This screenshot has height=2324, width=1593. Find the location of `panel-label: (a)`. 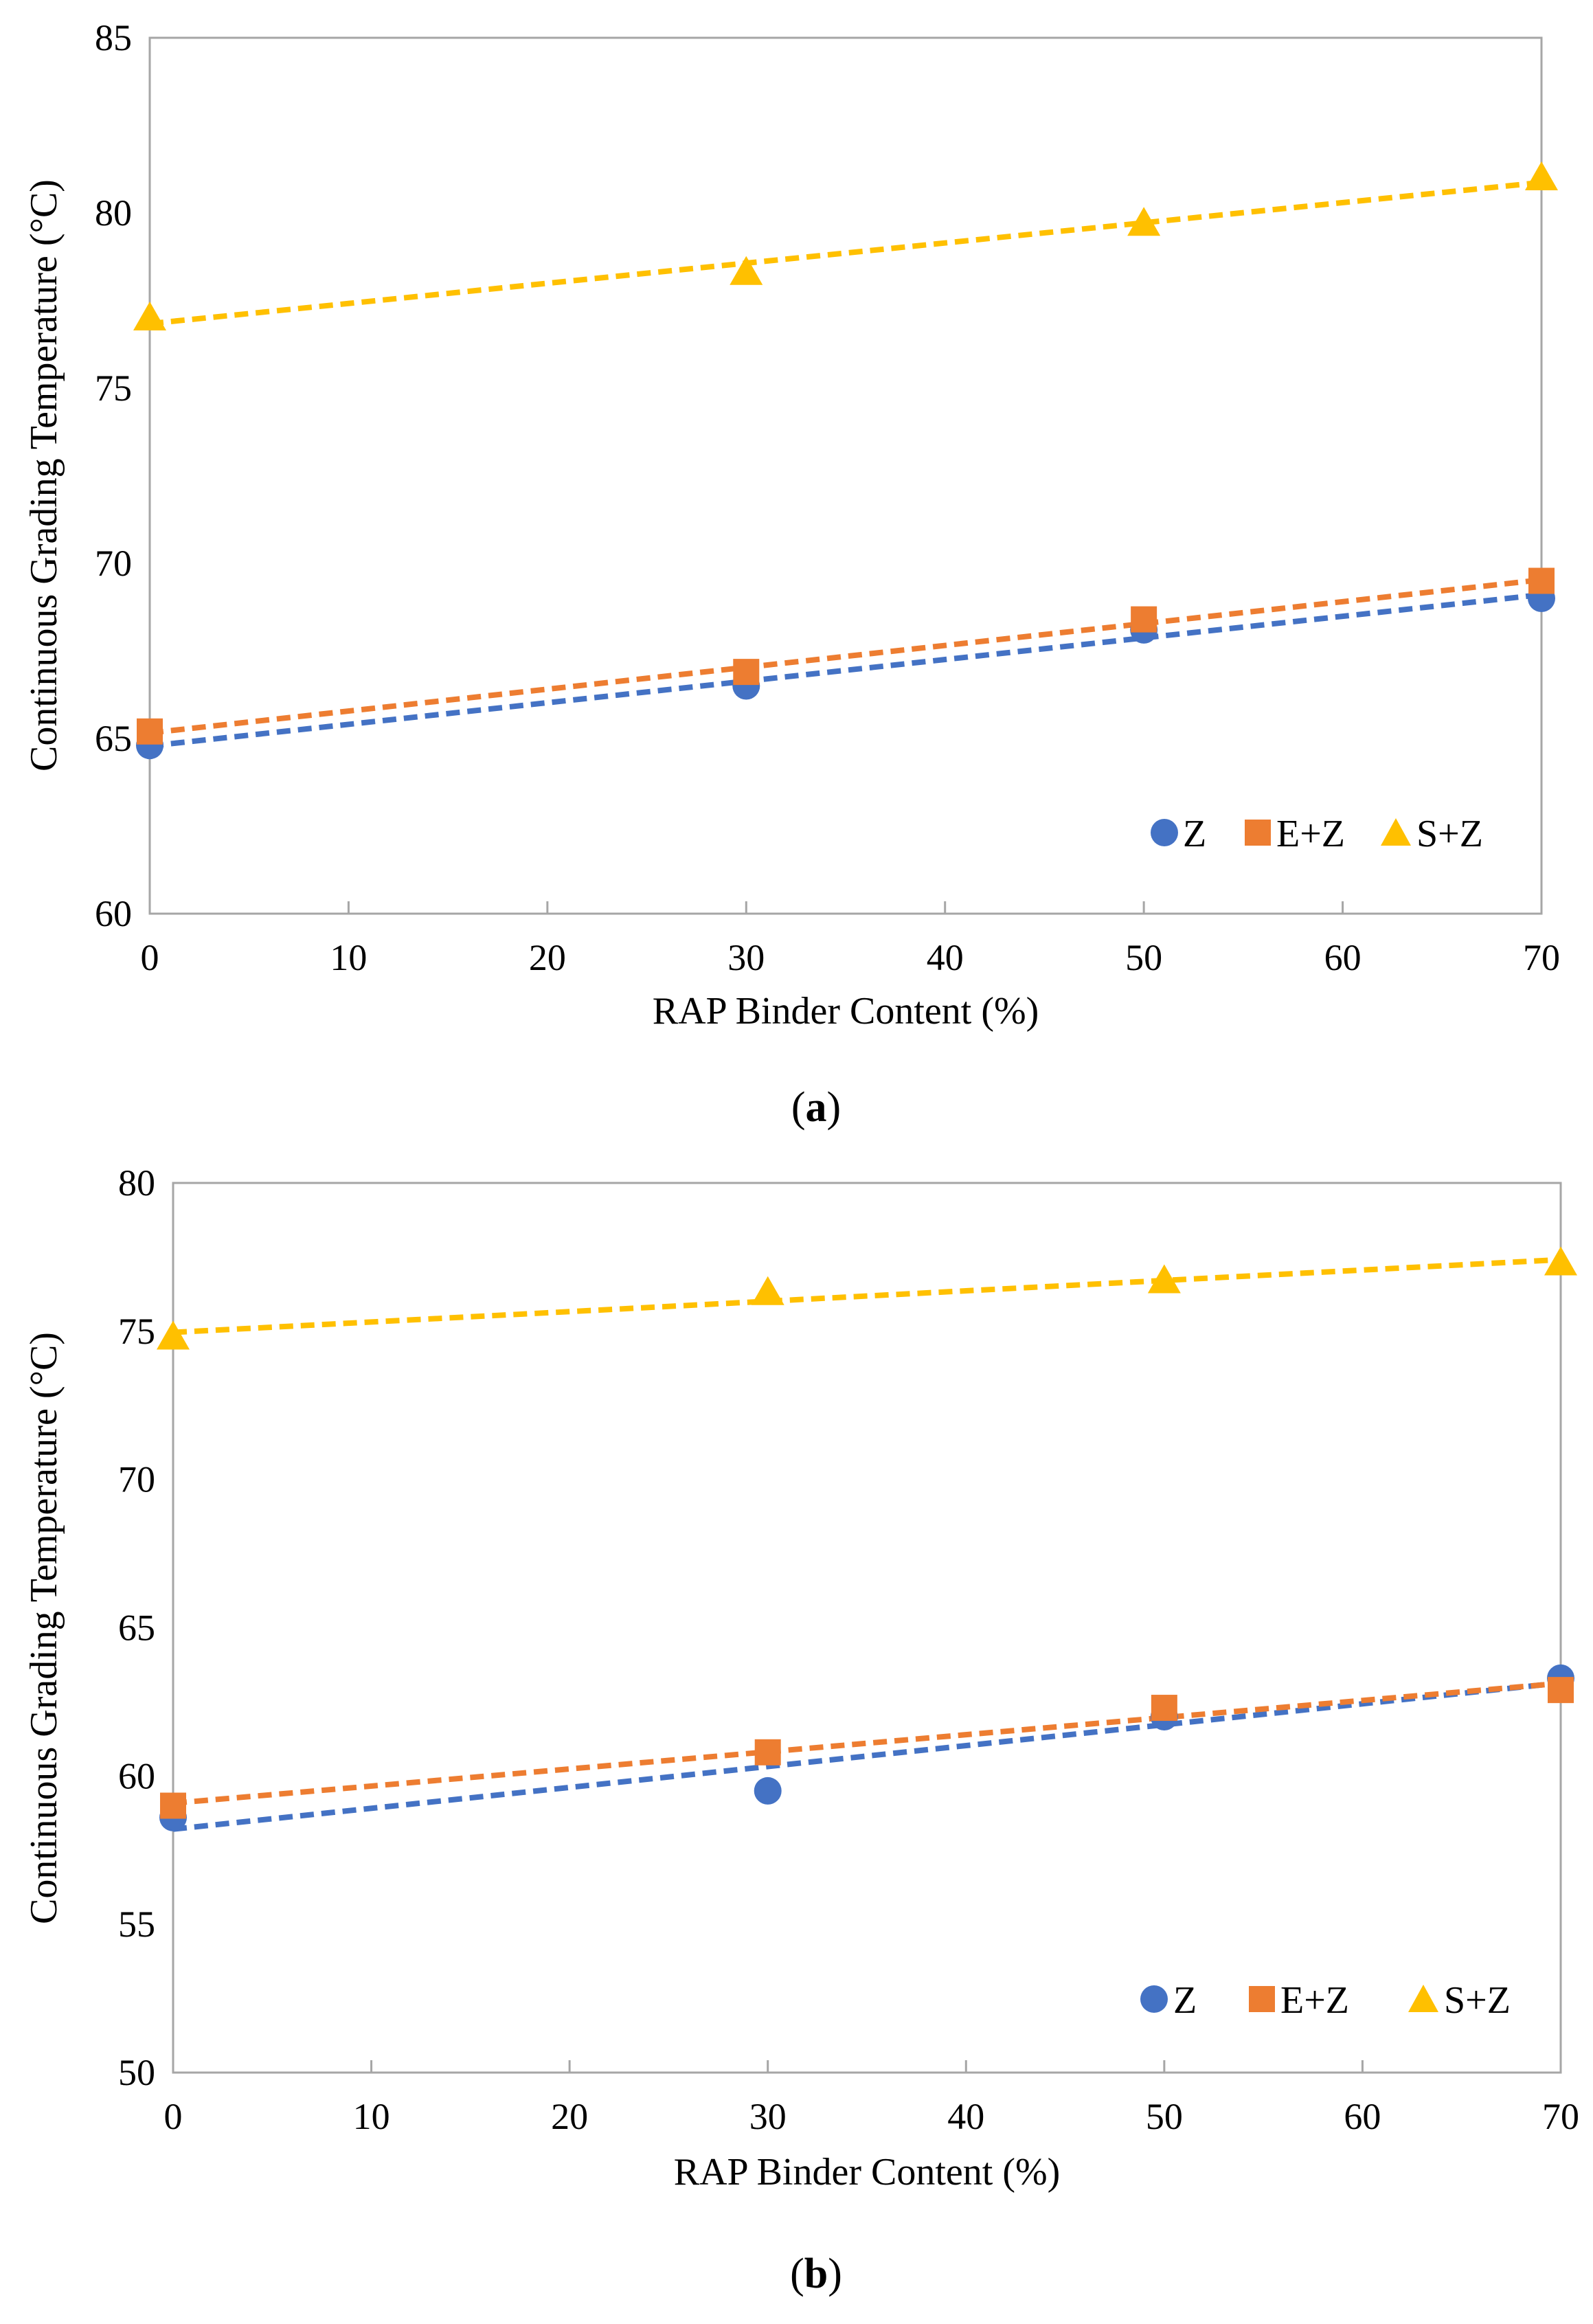

panel-label: (a) is located at coordinates (816, 1107).